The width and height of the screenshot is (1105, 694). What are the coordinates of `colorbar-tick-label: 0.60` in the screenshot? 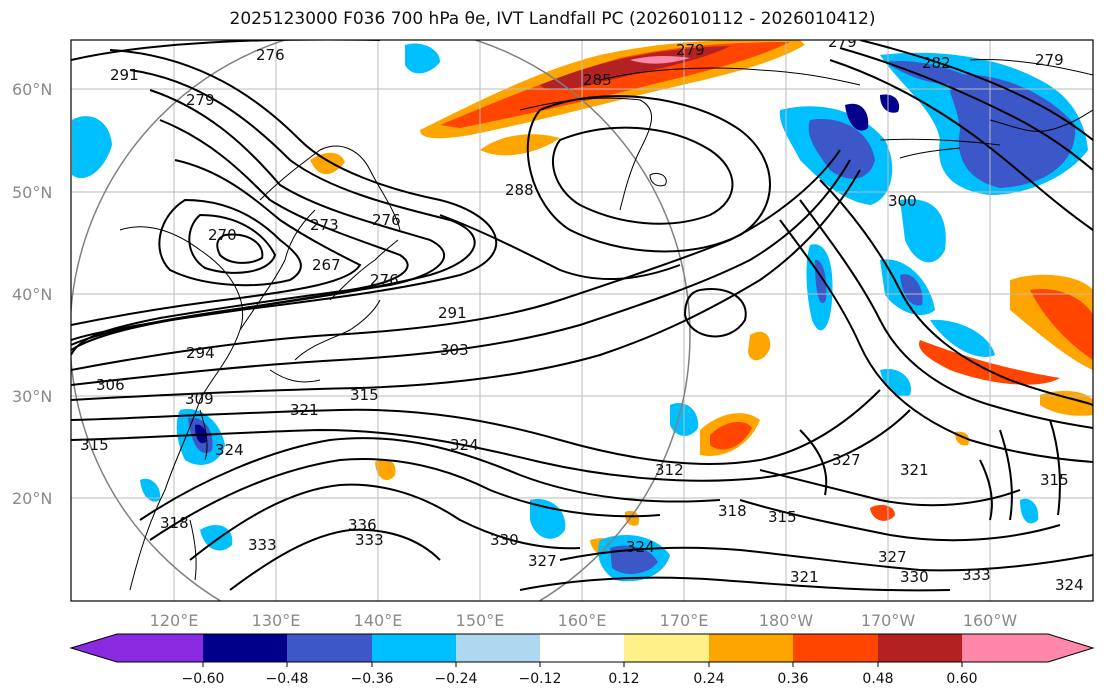 It's located at (961, 679).